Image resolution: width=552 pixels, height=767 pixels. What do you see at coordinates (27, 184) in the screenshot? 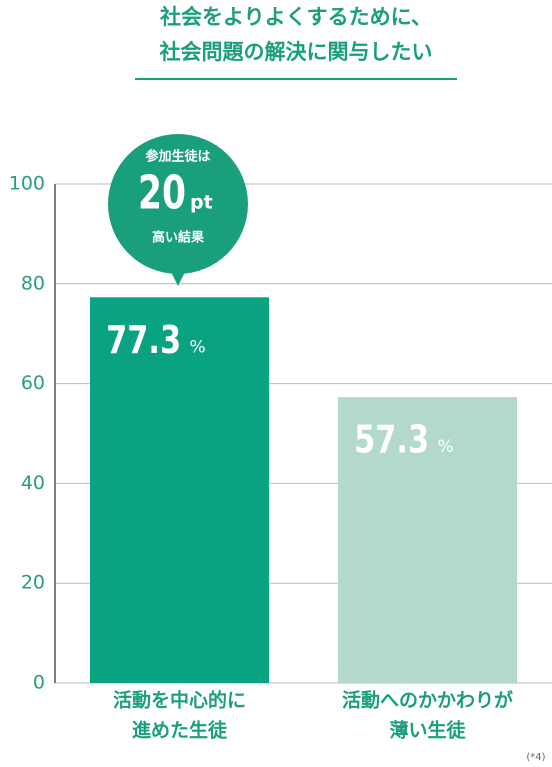
I see `y-tick-label: 100` at bounding box center [27, 184].